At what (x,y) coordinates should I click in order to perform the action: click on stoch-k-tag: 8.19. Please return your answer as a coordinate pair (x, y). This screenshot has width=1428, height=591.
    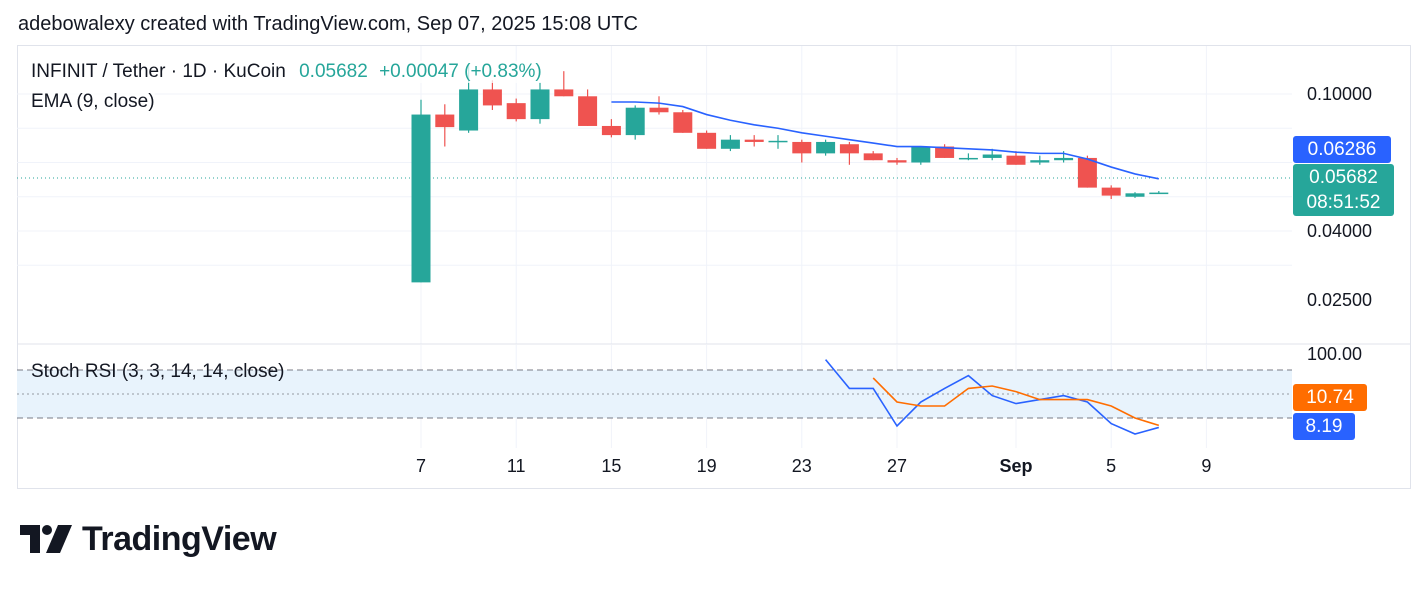
    Looking at the image, I should click on (1324, 426).